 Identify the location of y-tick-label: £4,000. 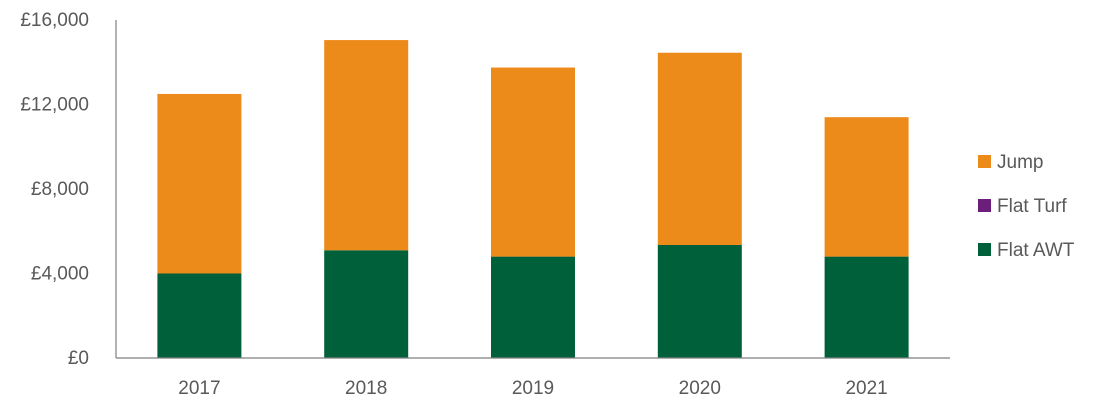
(60, 274).